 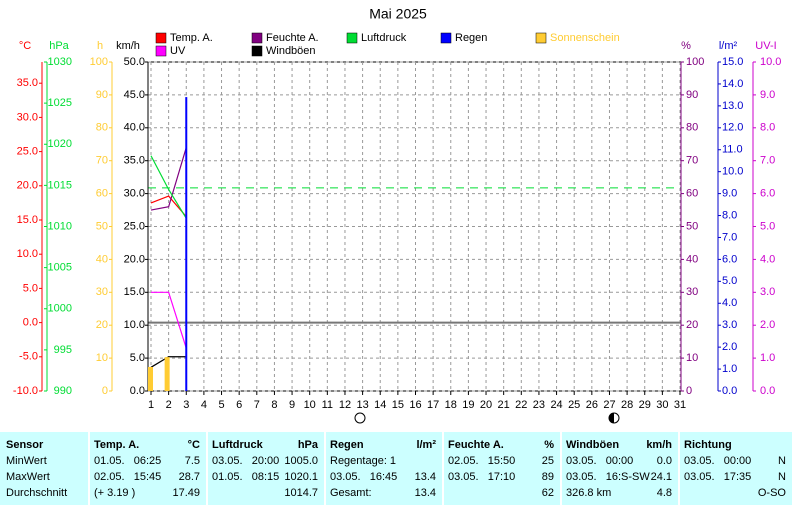 What do you see at coordinates (608, 477) in the screenshot?
I see `cell-text: 03.05. 16:S-SW` at bounding box center [608, 477].